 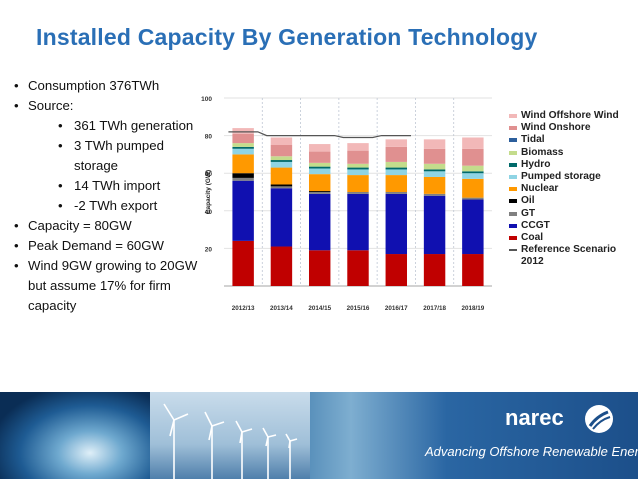 What do you see at coordinates (573, 189) in the screenshot?
I see `legend-item-nuclear: Nuclear` at bounding box center [573, 189].